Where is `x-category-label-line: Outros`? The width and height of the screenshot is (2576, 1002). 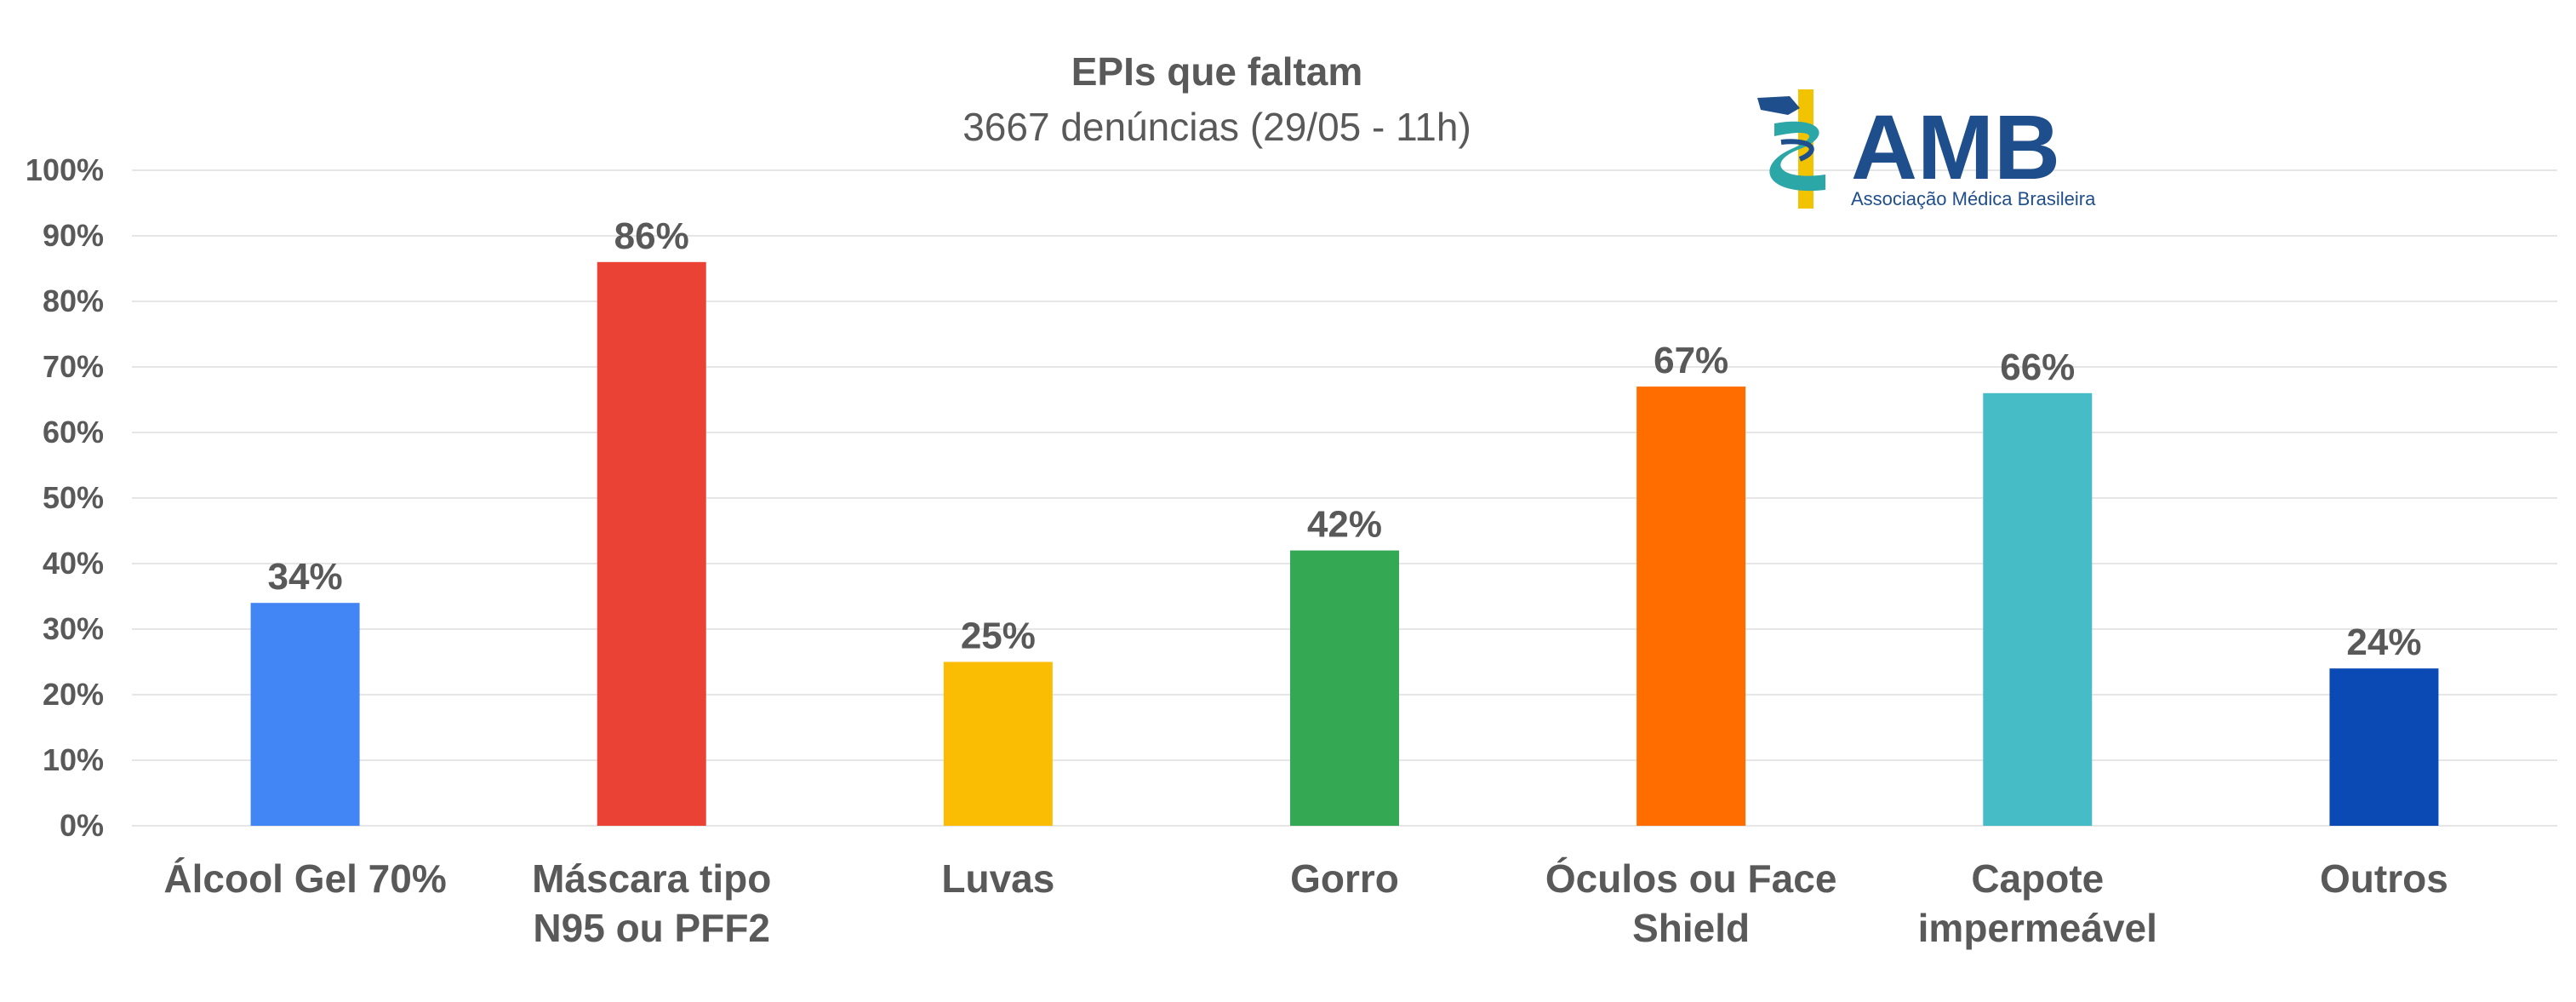 x-category-label-line: Outros is located at coordinates (2384, 878).